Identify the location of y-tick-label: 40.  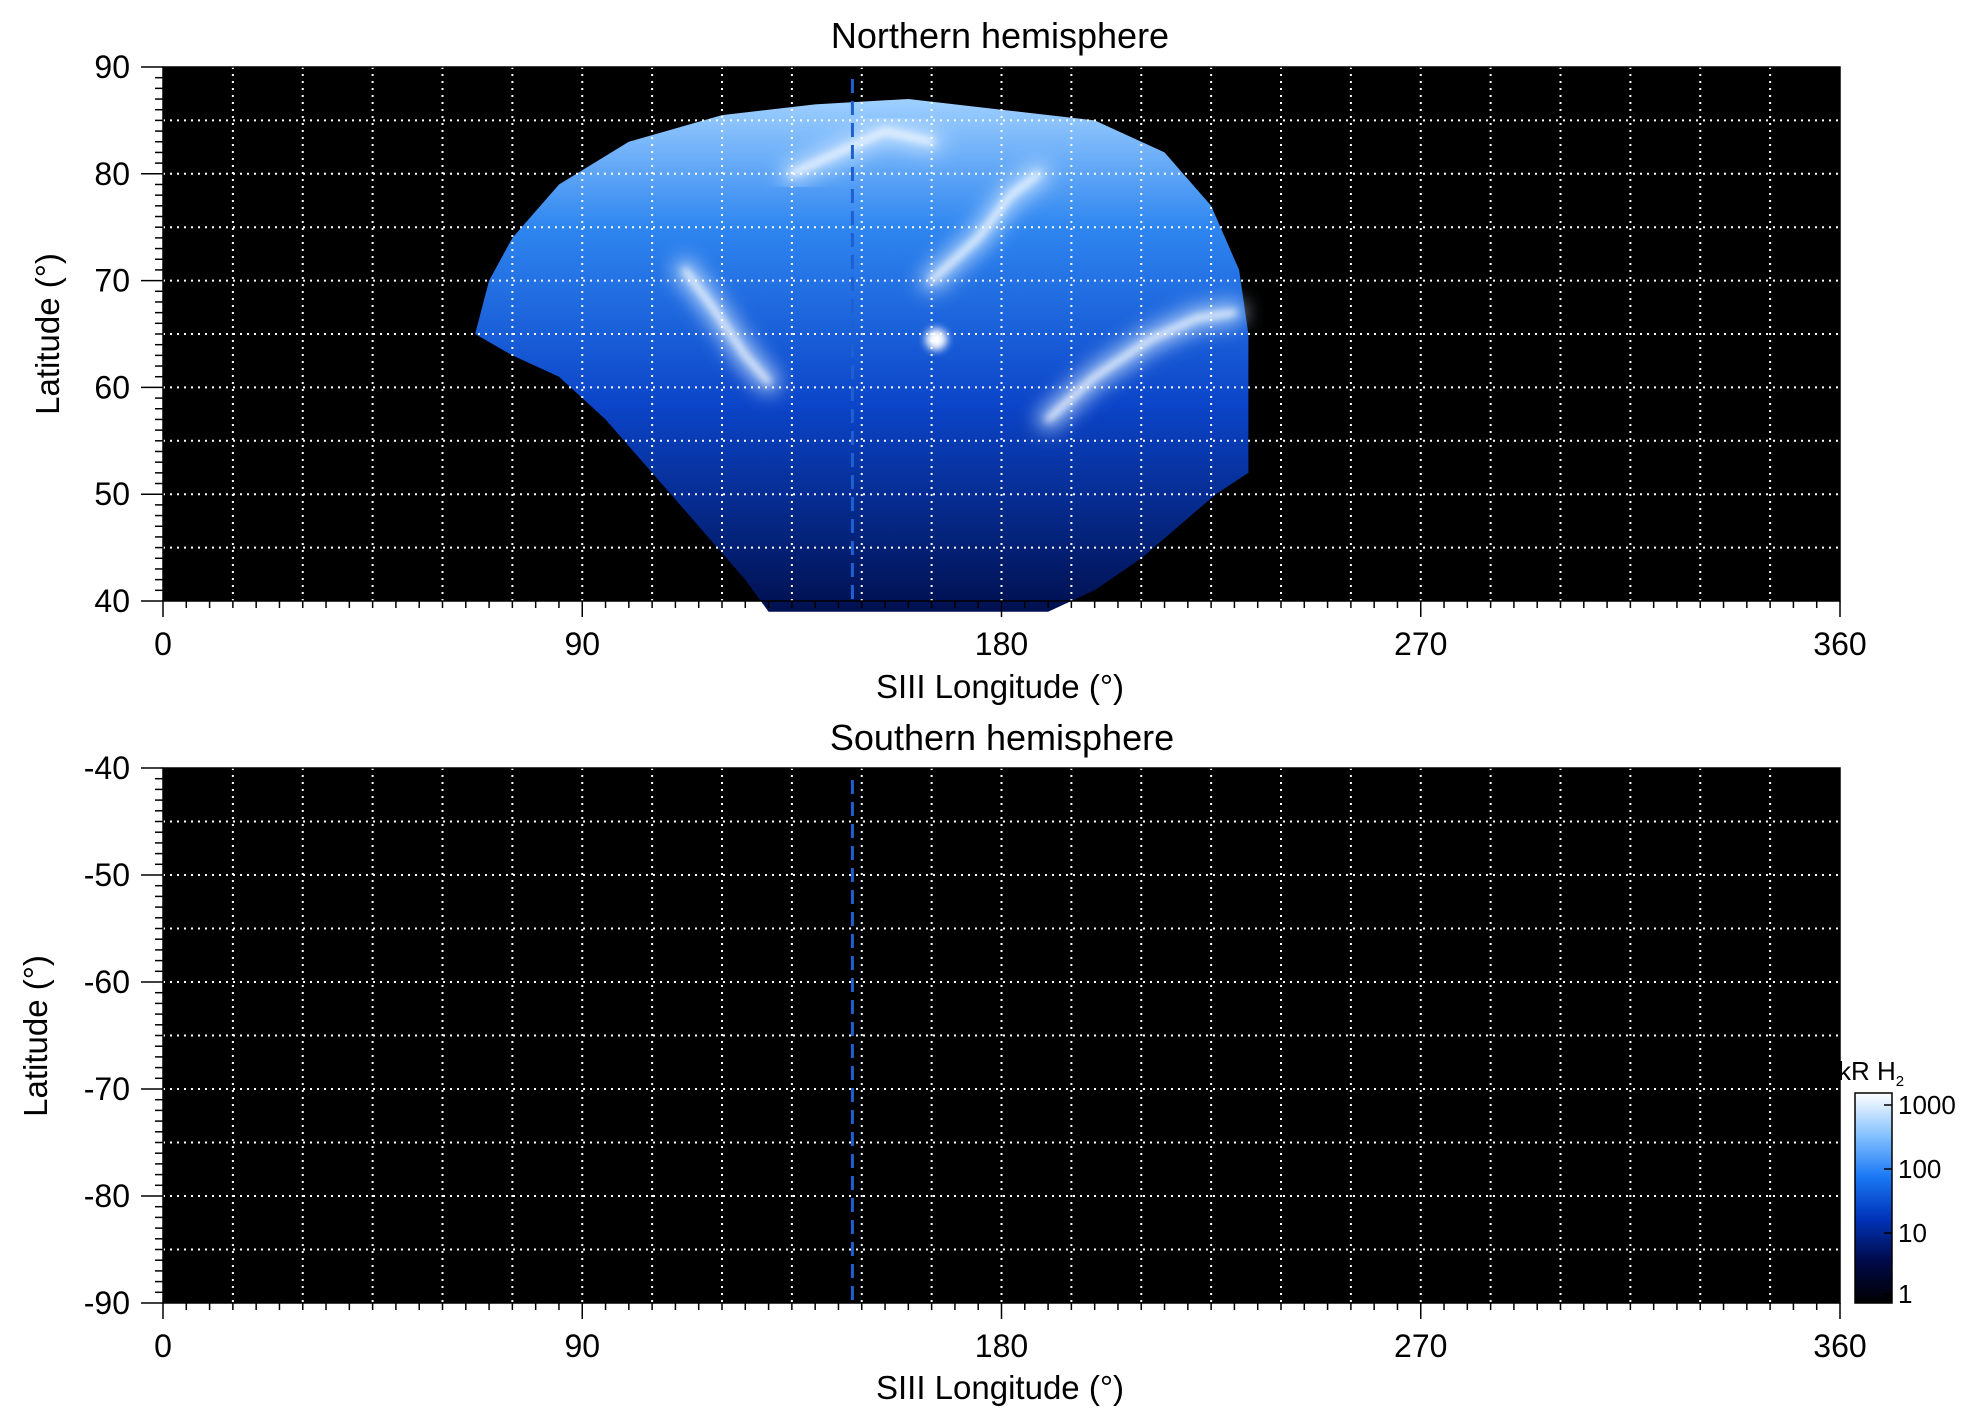
(112, 601).